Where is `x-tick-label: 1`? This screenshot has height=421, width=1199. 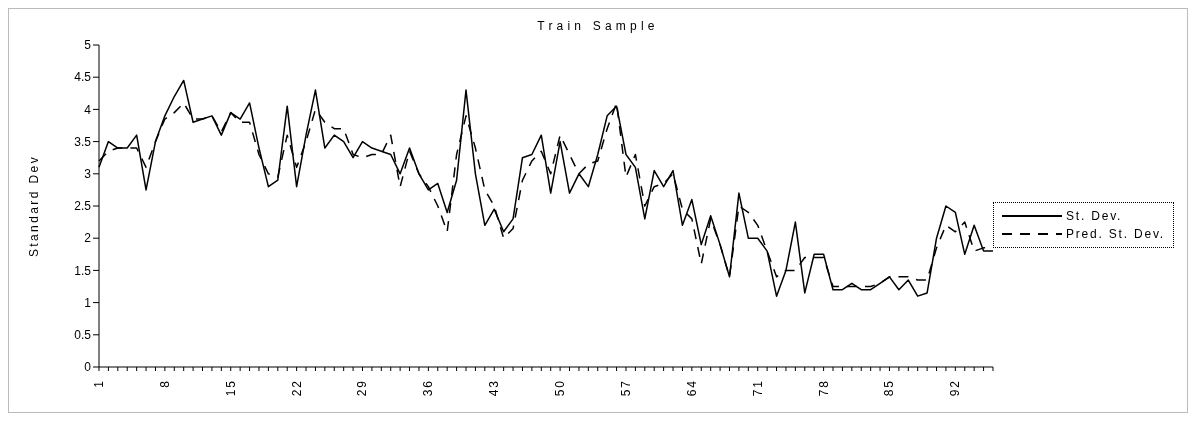 x-tick-label: 1 is located at coordinates (99, 383).